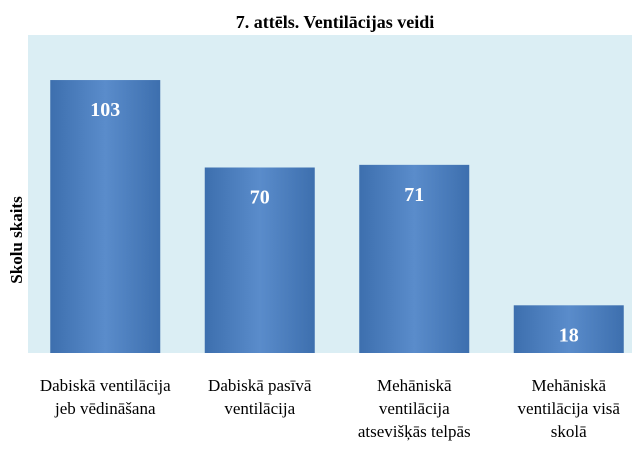 Image resolution: width=637 pixels, height=476 pixels. What do you see at coordinates (569, 408) in the screenshot?
I see `x-tick-label: Mehāniskā ventilācija visā skolā` at bounding box center [569, 408].